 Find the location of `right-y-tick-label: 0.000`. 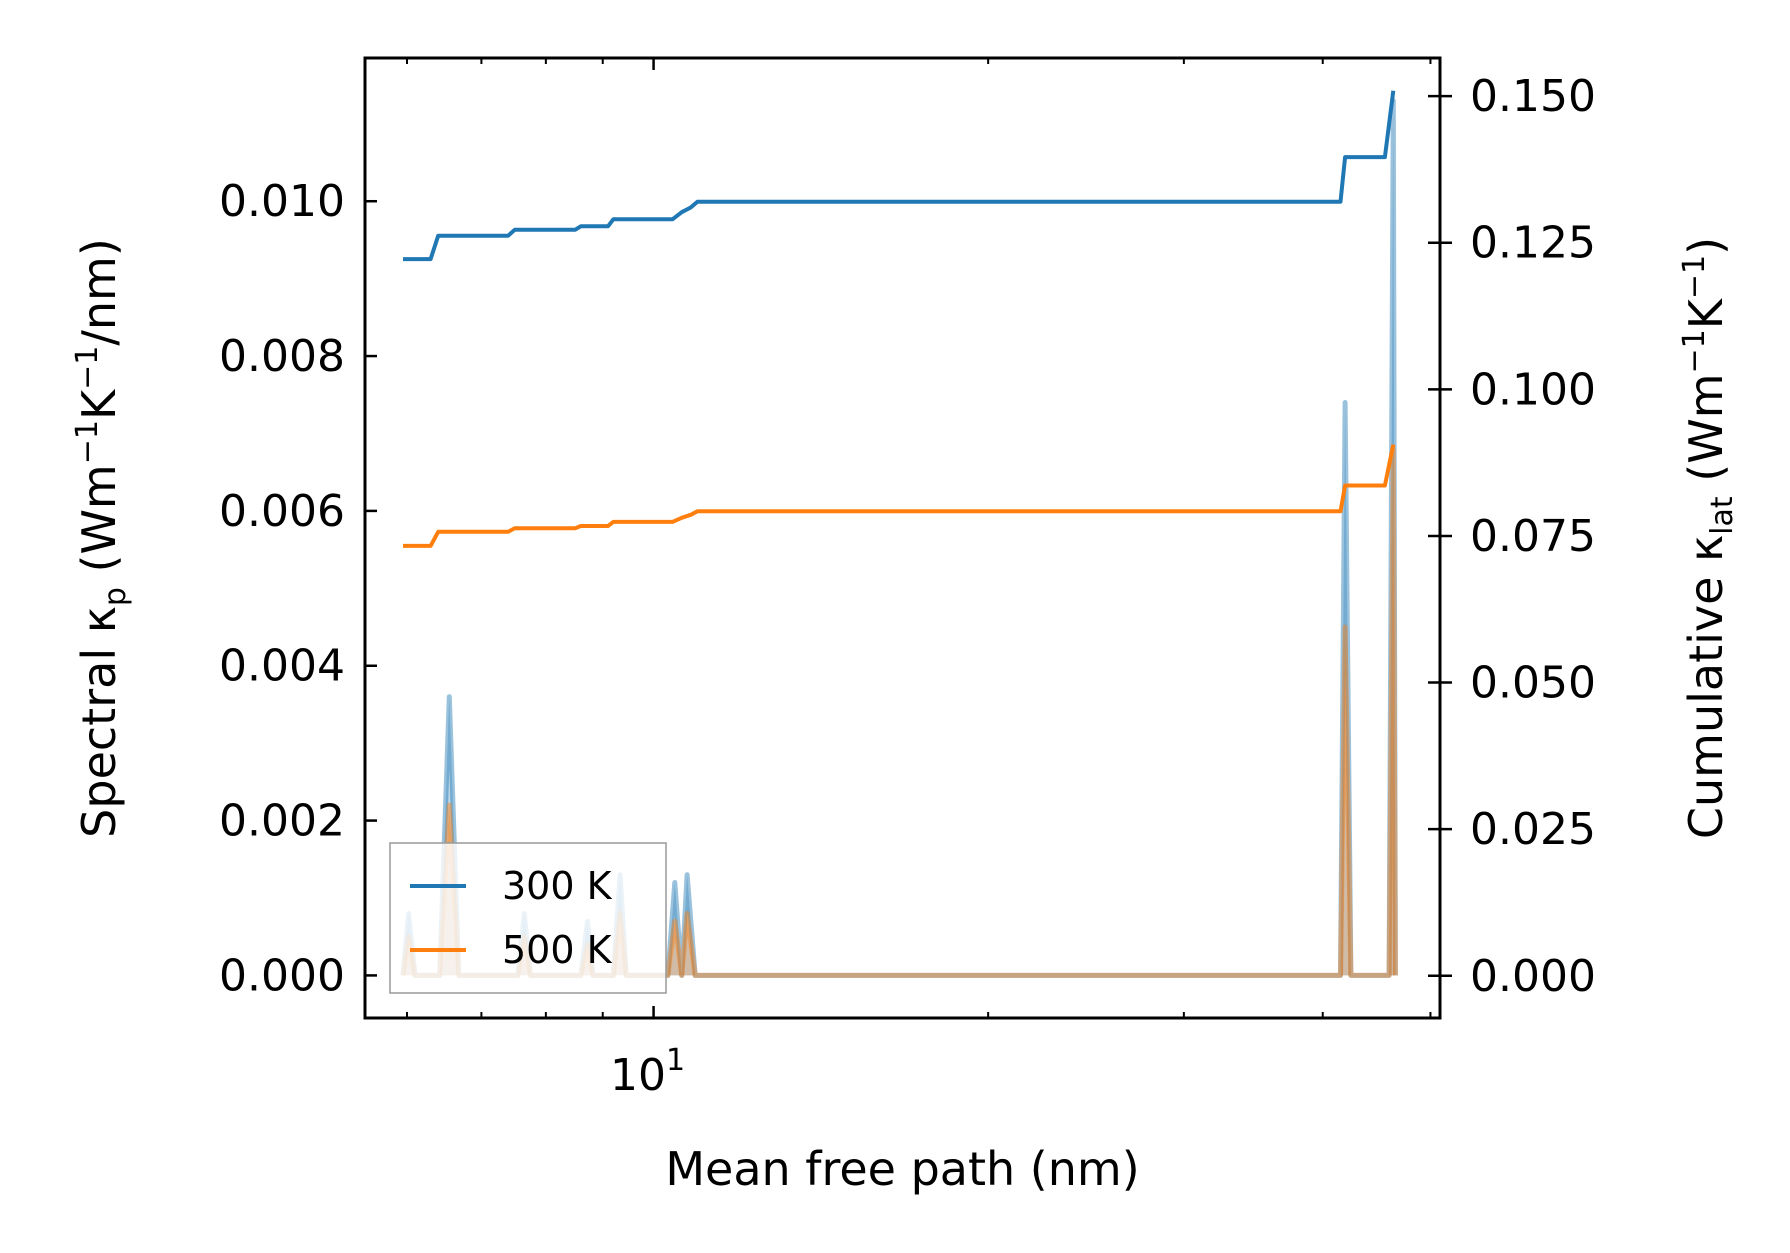

right-y-tick-label: 0.000 is located at coordinates (1533, 976).